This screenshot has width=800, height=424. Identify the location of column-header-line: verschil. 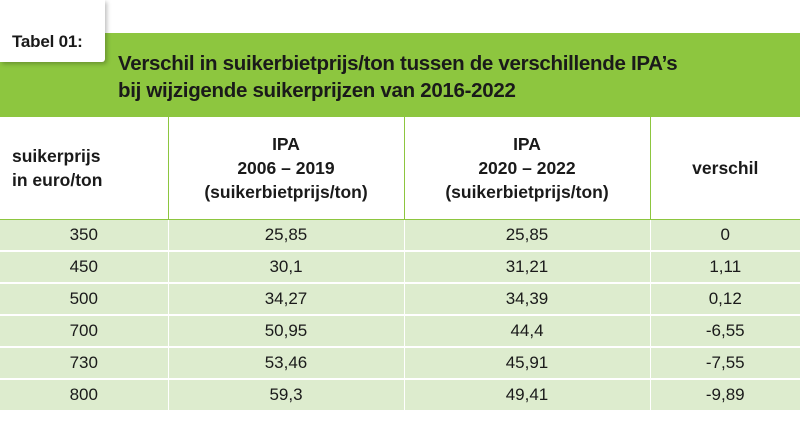
(725, 168).